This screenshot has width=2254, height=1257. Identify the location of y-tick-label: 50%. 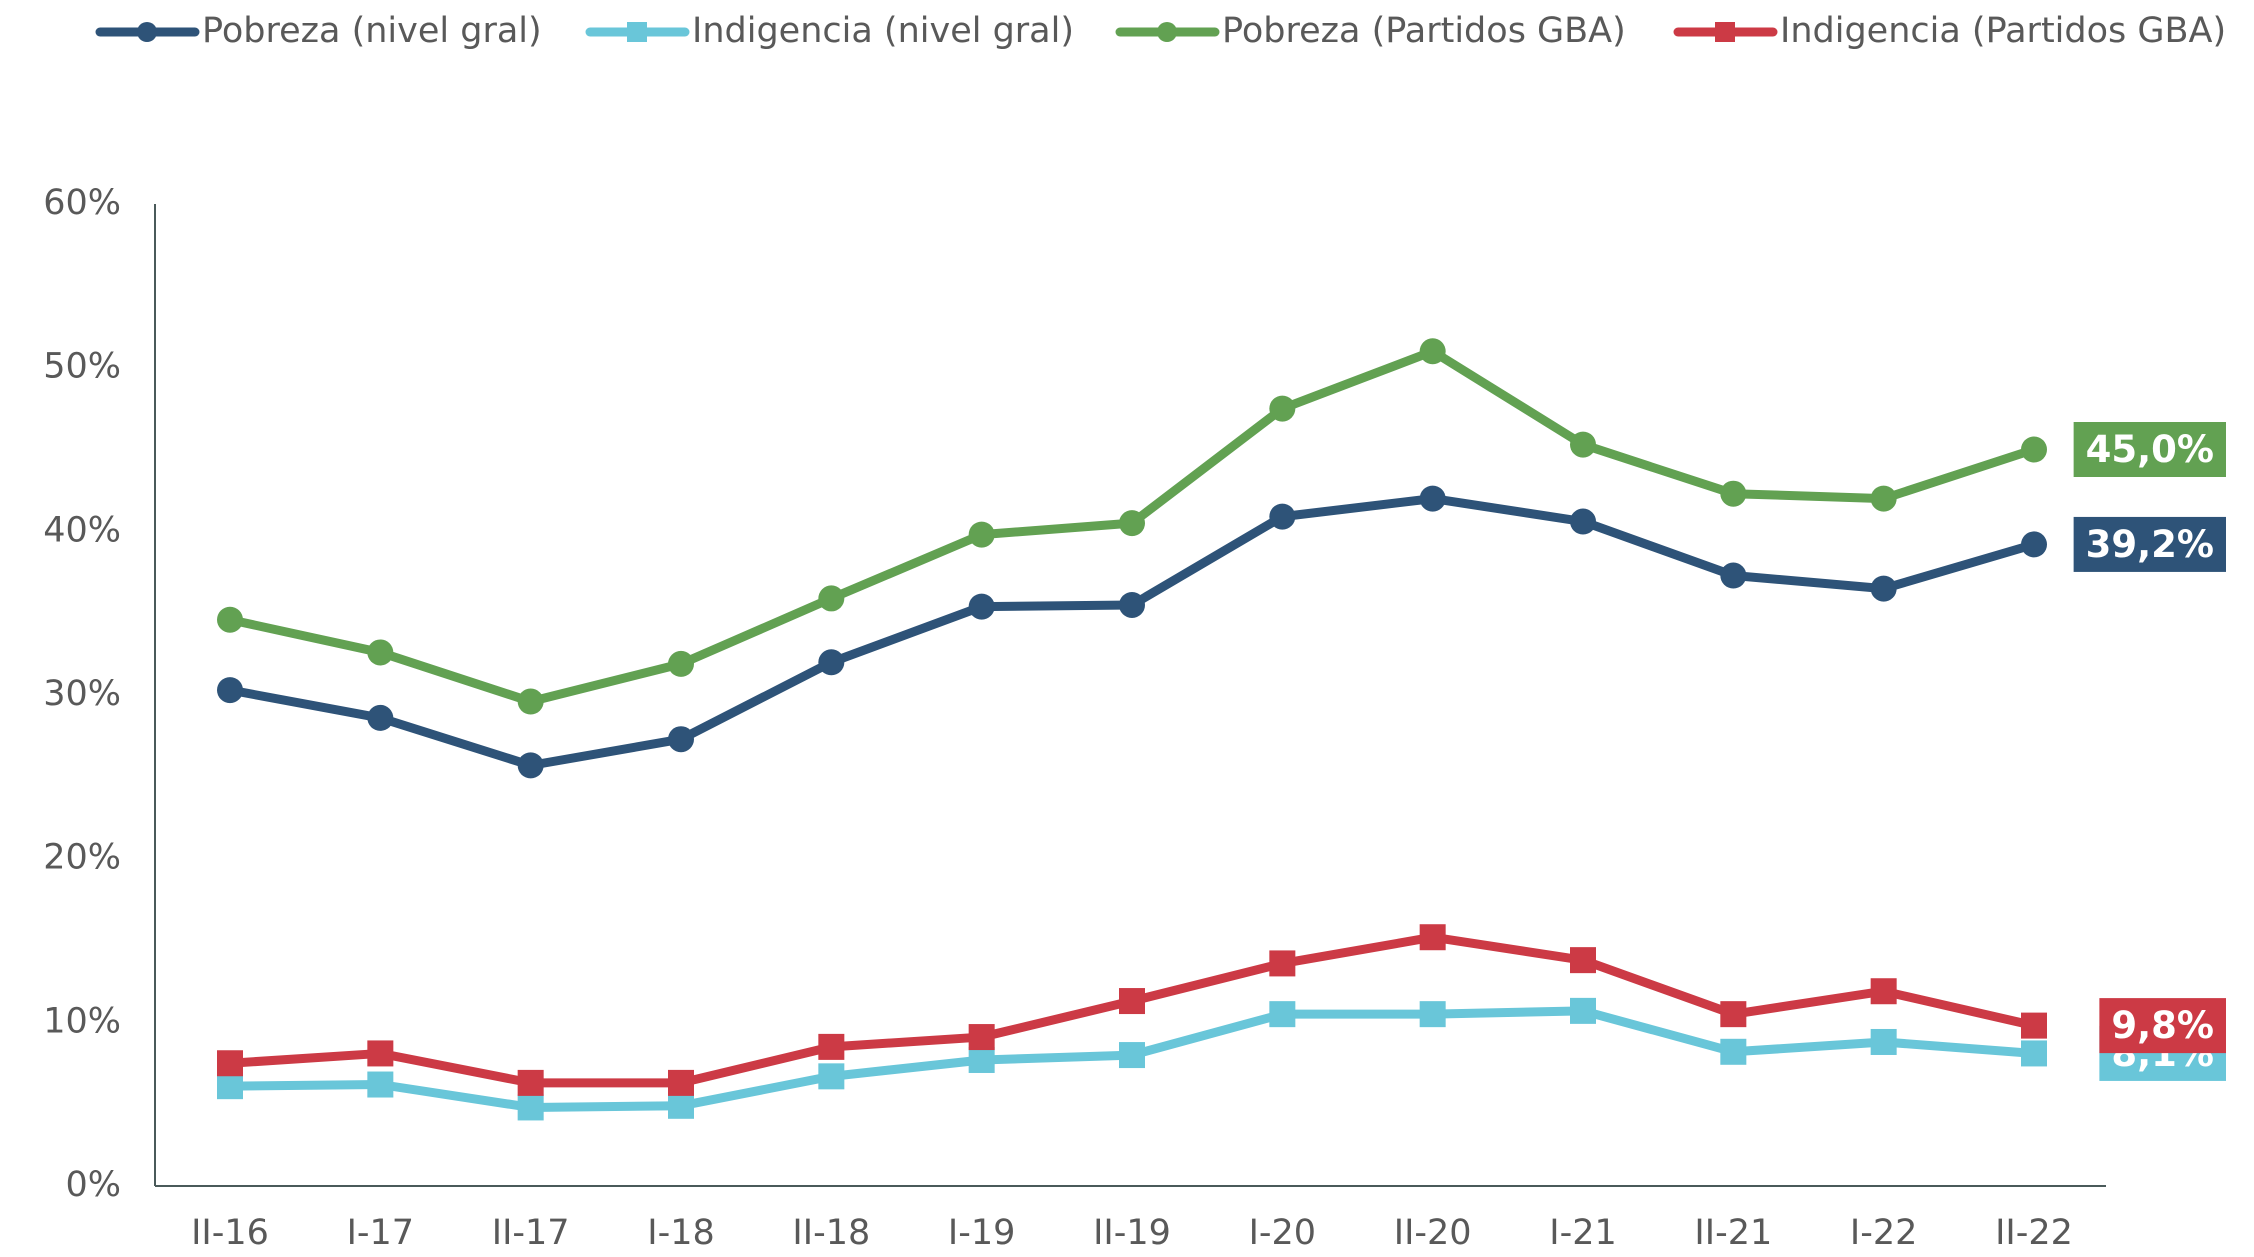
(82, 367).